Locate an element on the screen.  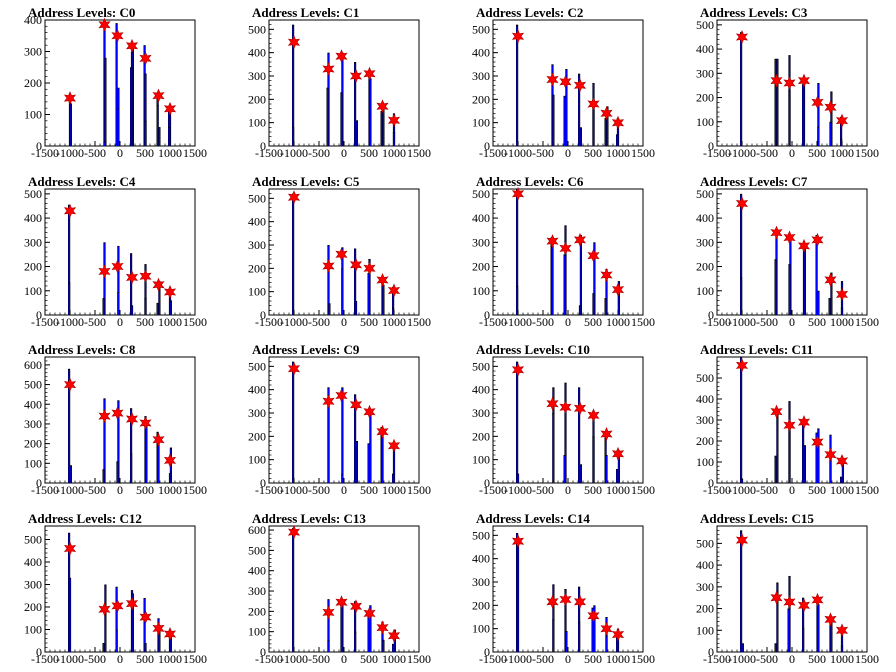
plot-frame is located at coordinates (568, 420).